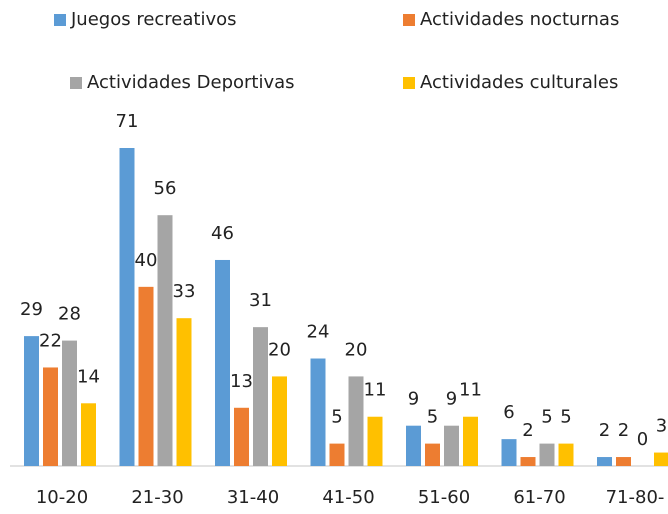 The height and width of the screenshot is (514, 668). What do you see at coordinates (508, 412) in the screenshot?
I see `data-label: 6` at bounding box center [508, 412].